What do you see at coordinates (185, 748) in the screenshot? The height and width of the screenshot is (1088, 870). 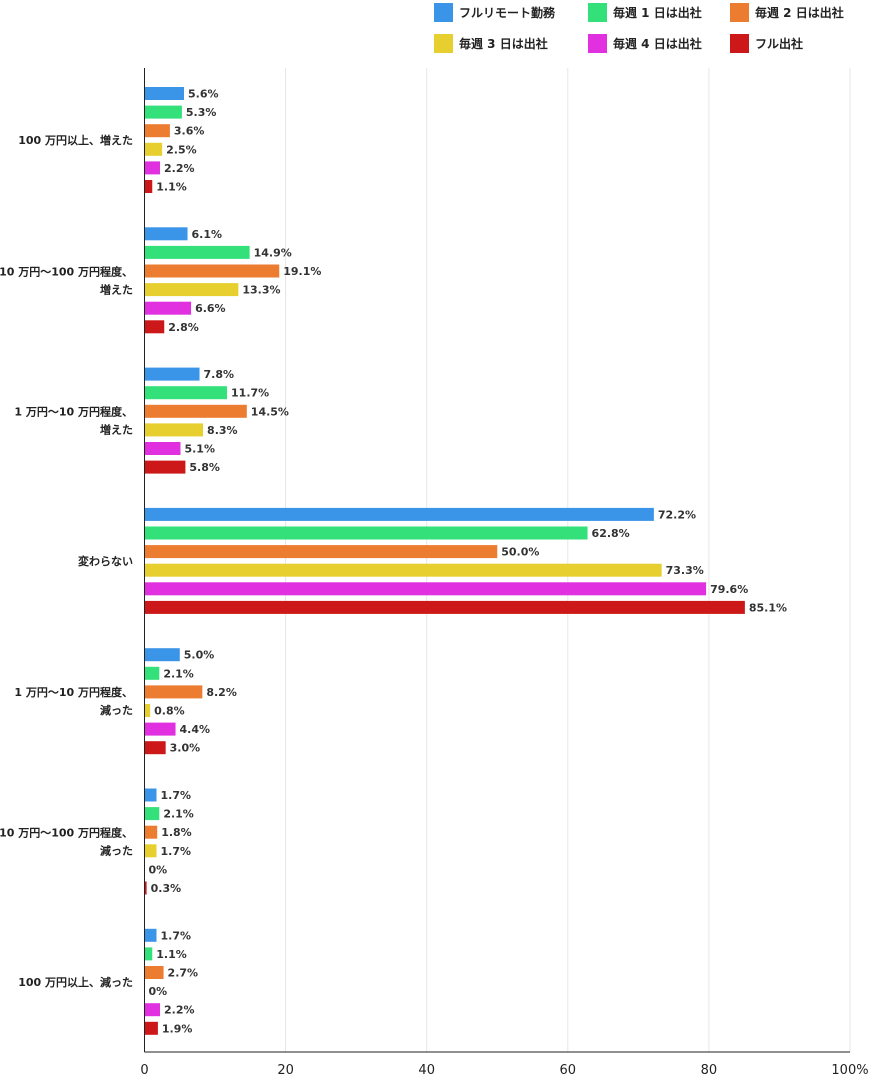 I see `data-label: 3.0%` at bounding box center [185, 748].